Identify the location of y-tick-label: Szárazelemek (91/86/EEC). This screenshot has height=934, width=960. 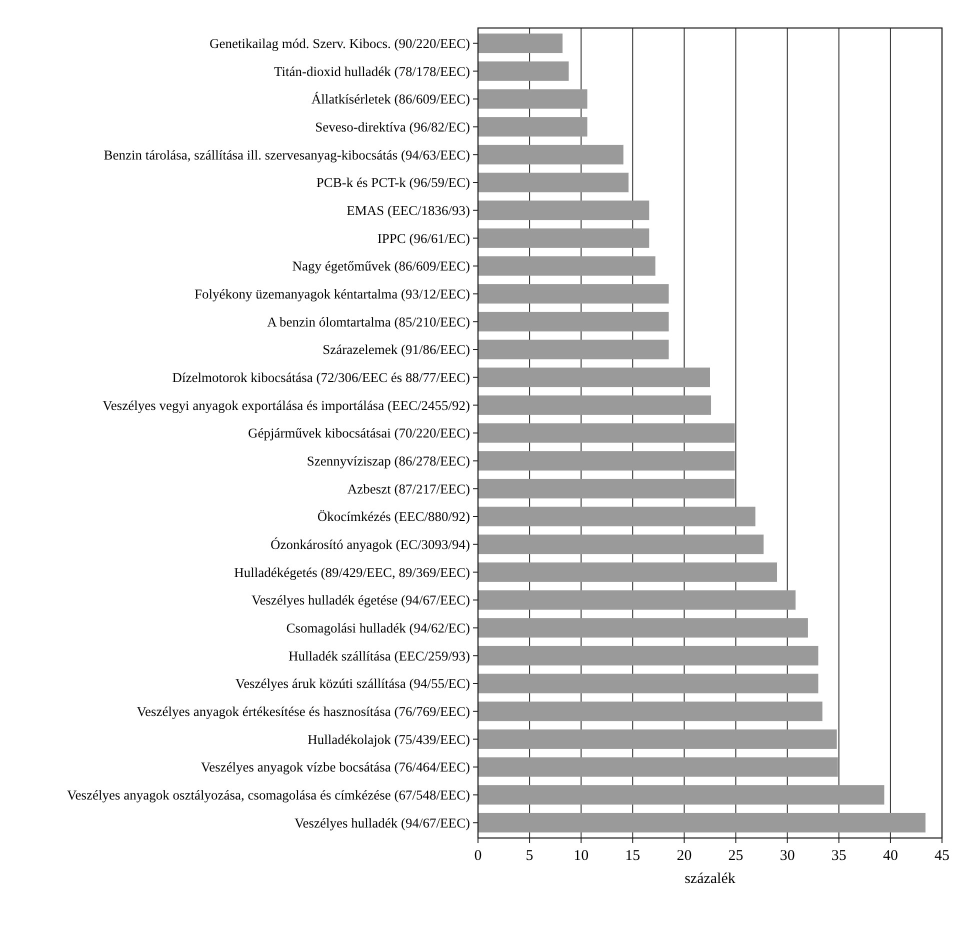
(396, 350).